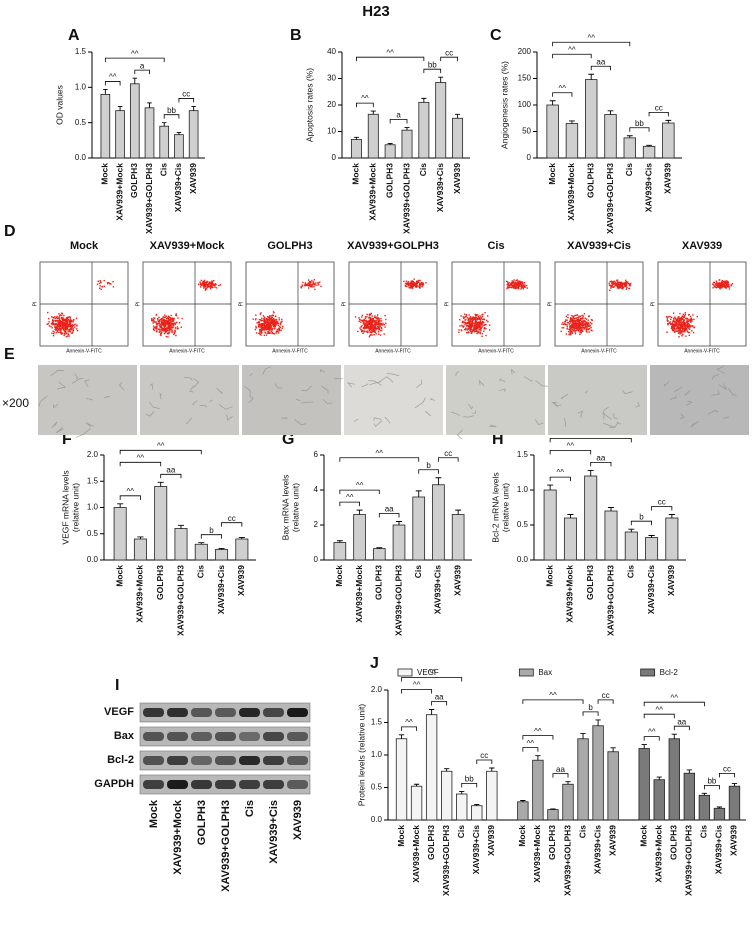  Describe the element at coordinates (545, 672) in the screenshot. I see `legend-label: Bax` at that location.